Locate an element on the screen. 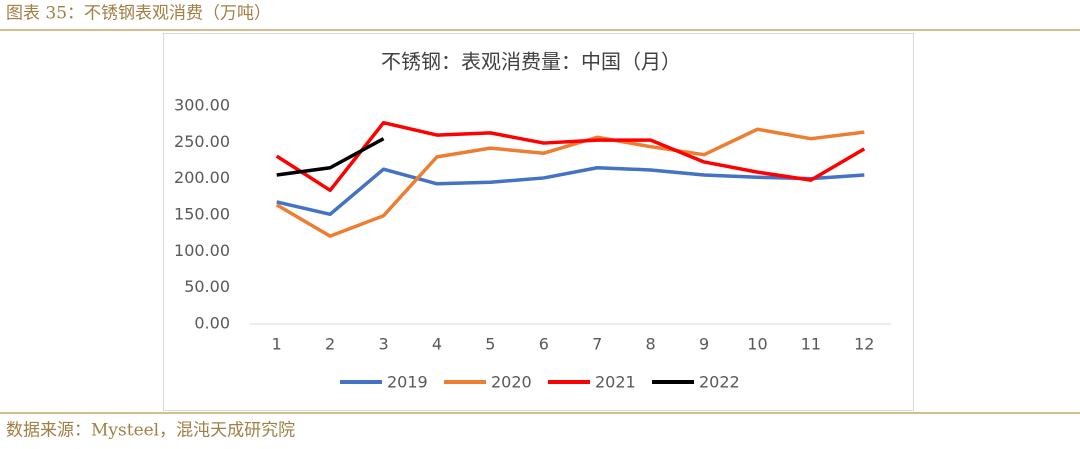 The width and height of the screenshot is (1080, 449). y-tick-label: 250.00 is located at coordinates (202, 141).